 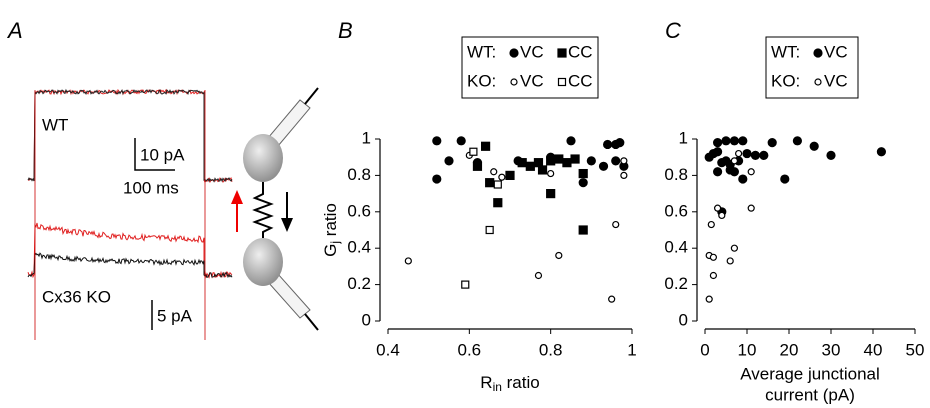 What do you see at coordinates (330, 222) in the screenshot?
I see `y-axis-label-part: ratio` at bounding box center [330, 222].